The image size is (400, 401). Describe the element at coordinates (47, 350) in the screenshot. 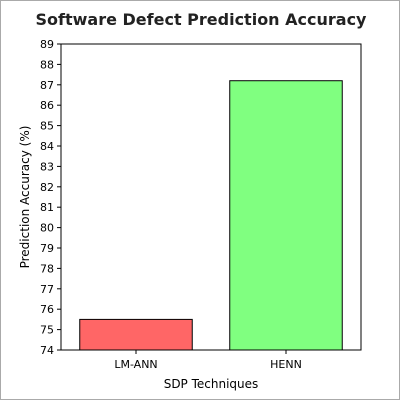

I see `y-tick-label: 74` at that location.